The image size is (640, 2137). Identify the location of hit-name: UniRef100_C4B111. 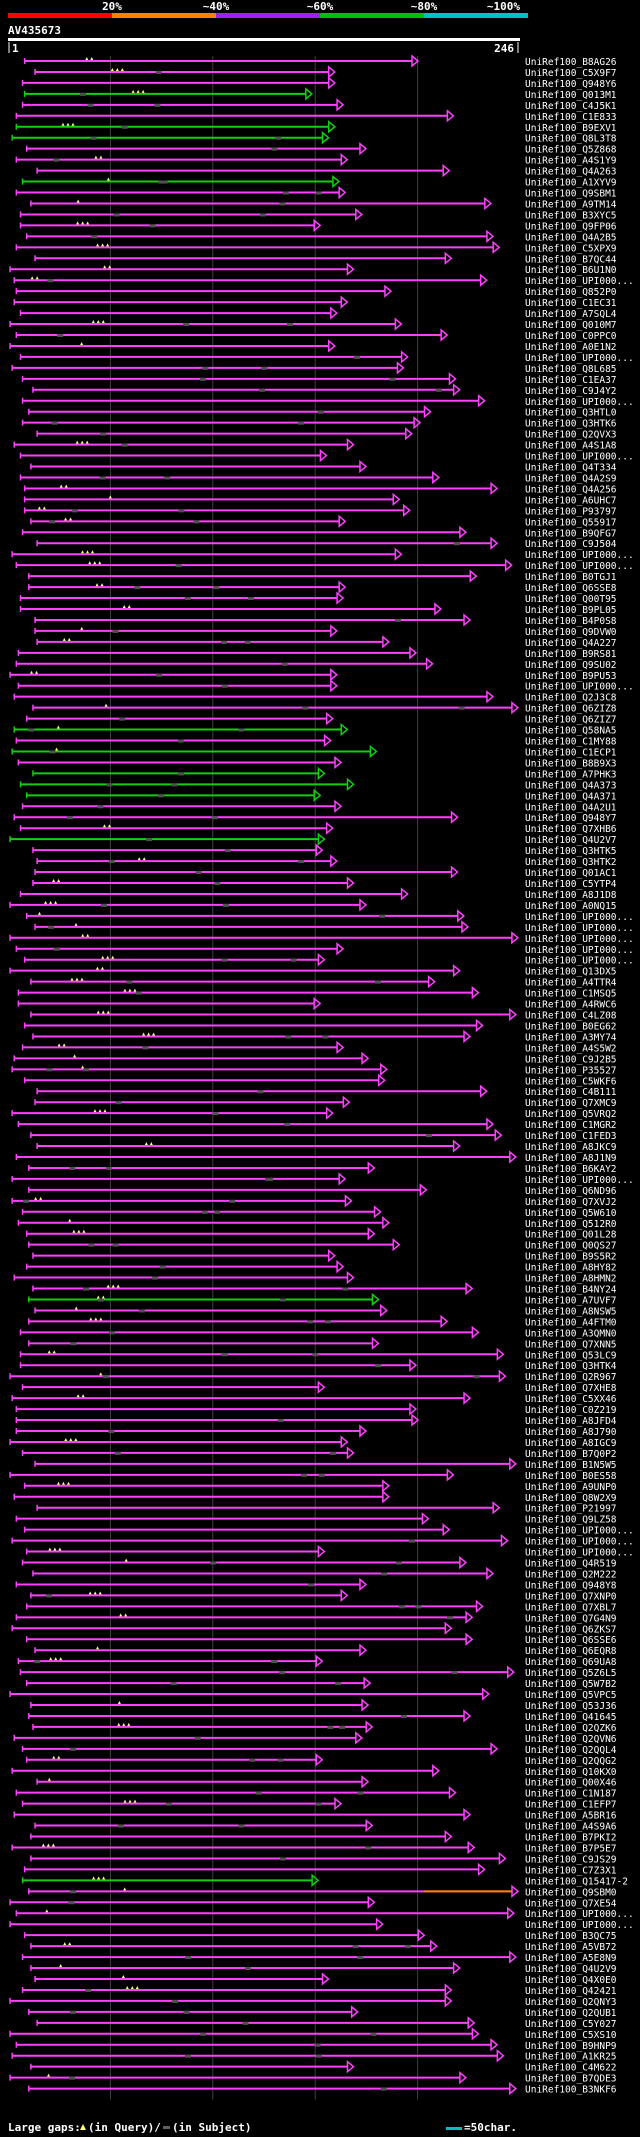
(571, 1092).